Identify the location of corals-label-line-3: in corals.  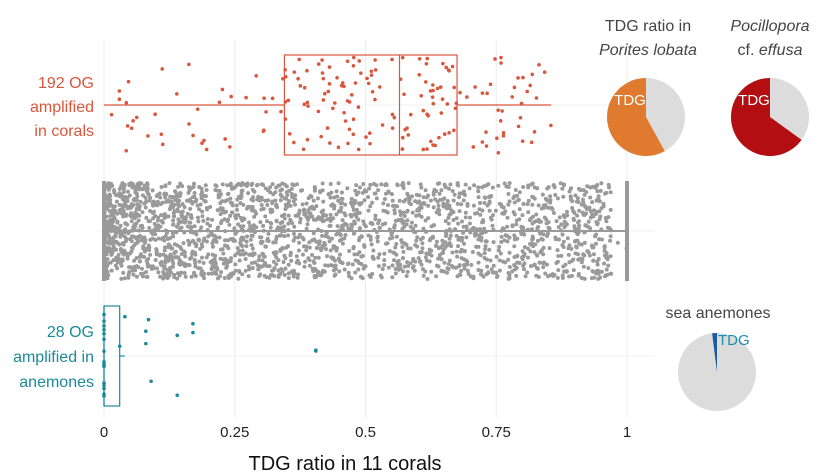
(64, 131).